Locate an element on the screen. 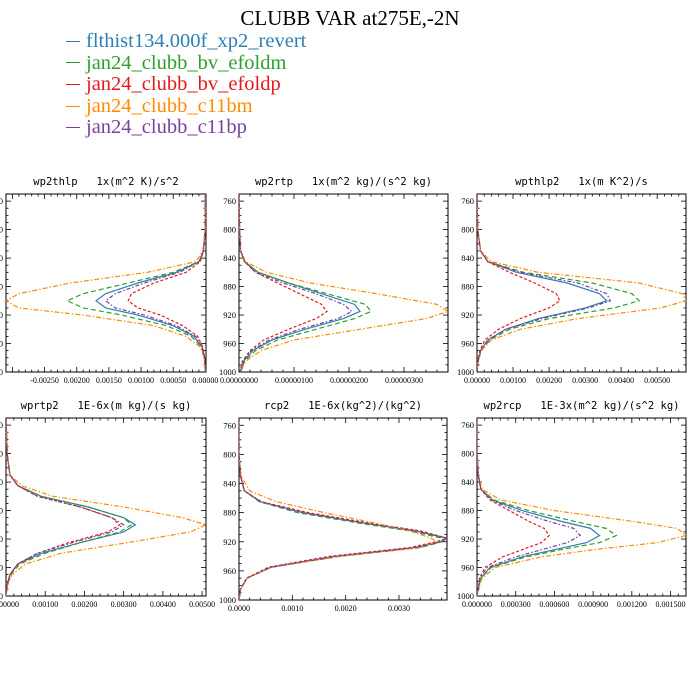 This screenshot has width=700, height=700. legend-item: flthist134.000f_xp2_revert is located at coordinates (186, 41).